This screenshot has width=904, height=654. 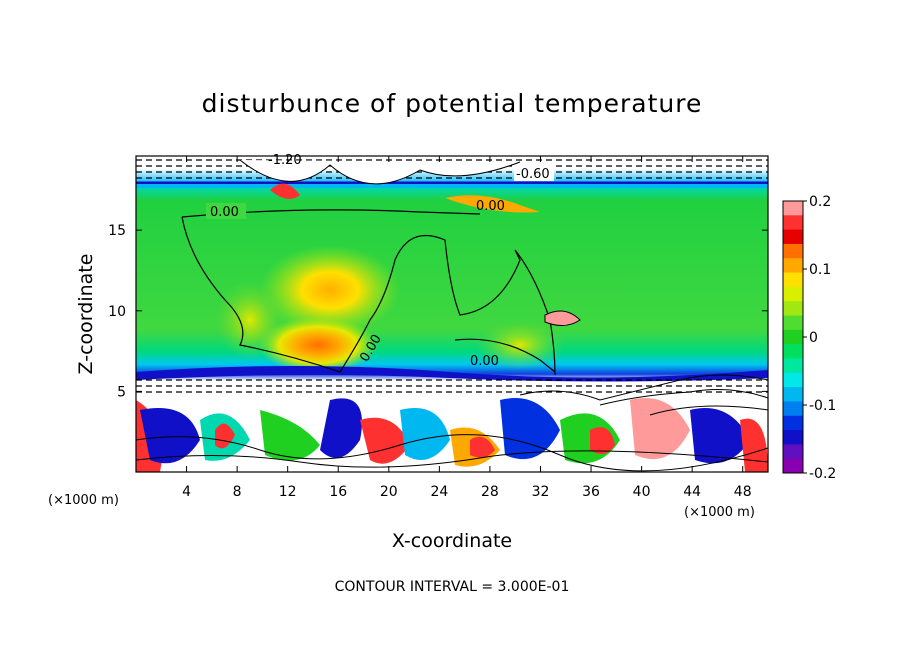 I want to click on contour-label-6: -1.20, so click(x=285, y=160).